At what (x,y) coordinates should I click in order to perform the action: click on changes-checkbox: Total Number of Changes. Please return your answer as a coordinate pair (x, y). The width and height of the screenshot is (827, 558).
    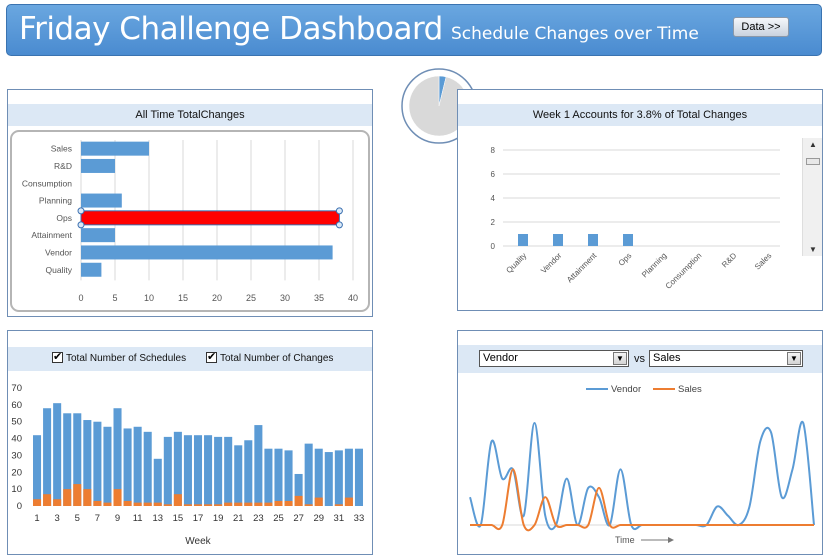
    Looking at the image, I should click on (270, 357).